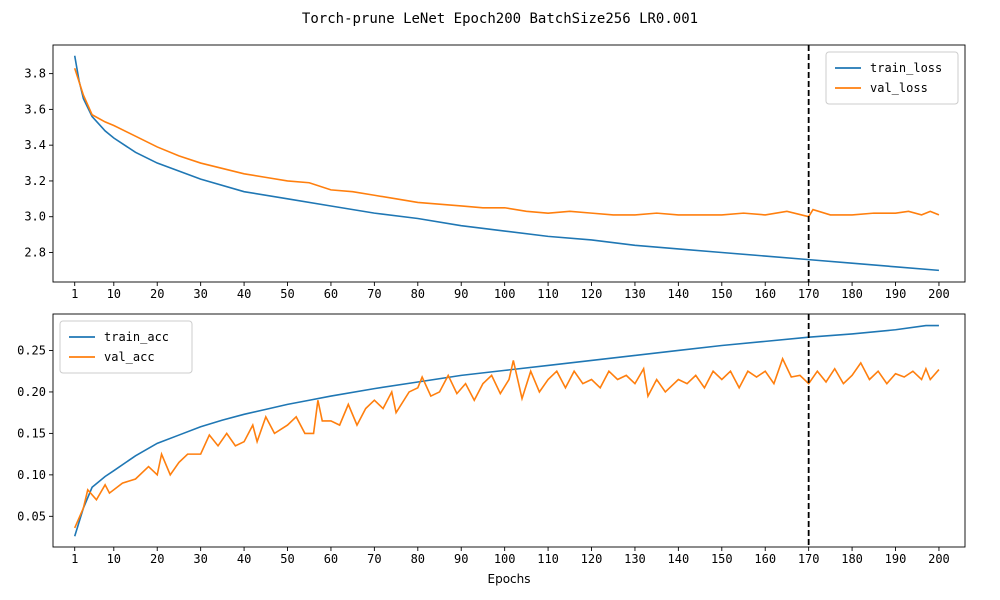 This screenshot has width=1000, height=600. What do you see at coordinates (896, 294) in the screenshot?
I see `loss-x-tick-label: 190` at bounding box center [896, 294].